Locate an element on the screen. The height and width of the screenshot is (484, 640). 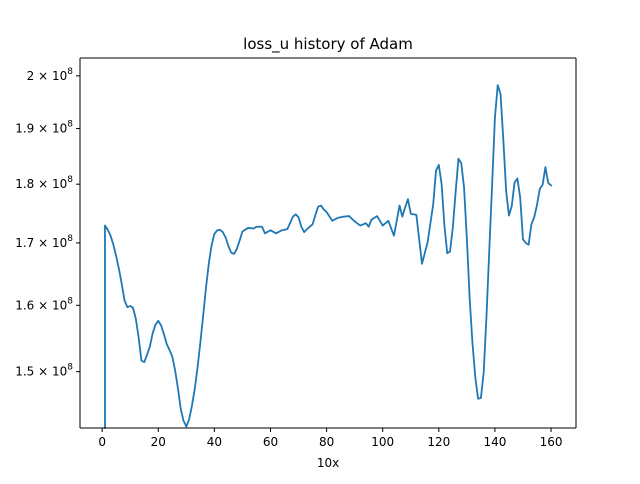
chart-title: loss_u history of Adam is located at coordinates (328, 44).